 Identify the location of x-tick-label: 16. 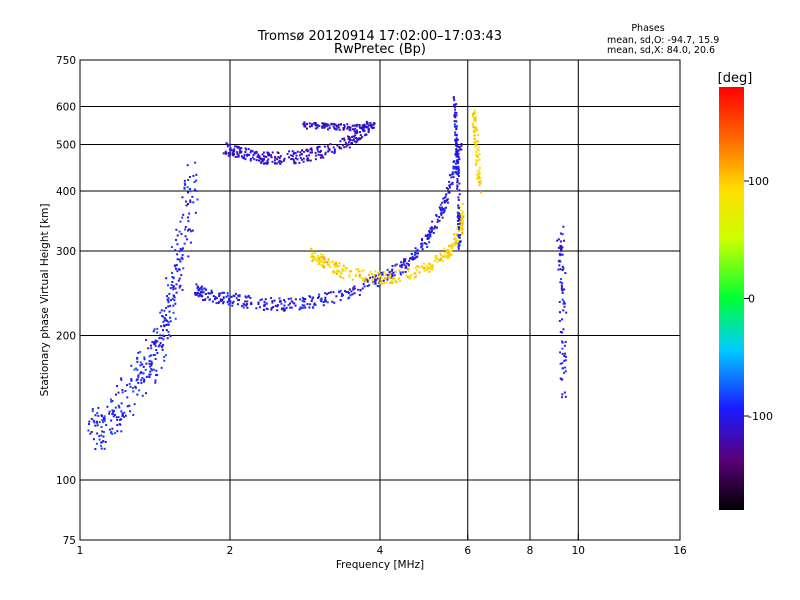
(680, 551).